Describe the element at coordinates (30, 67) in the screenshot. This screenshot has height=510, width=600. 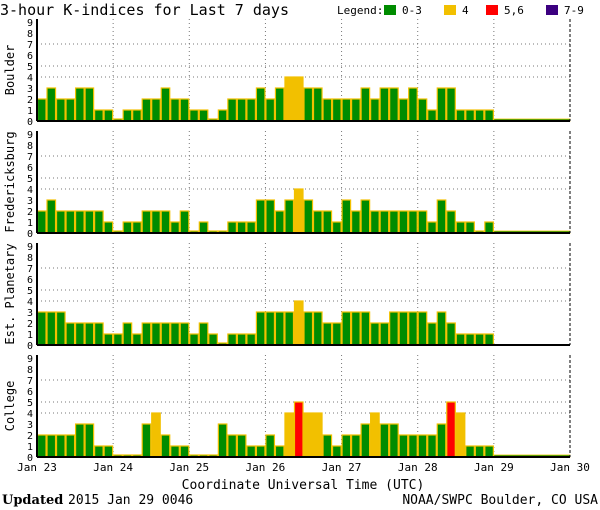
I see `y-tick-label: 5` at that location.